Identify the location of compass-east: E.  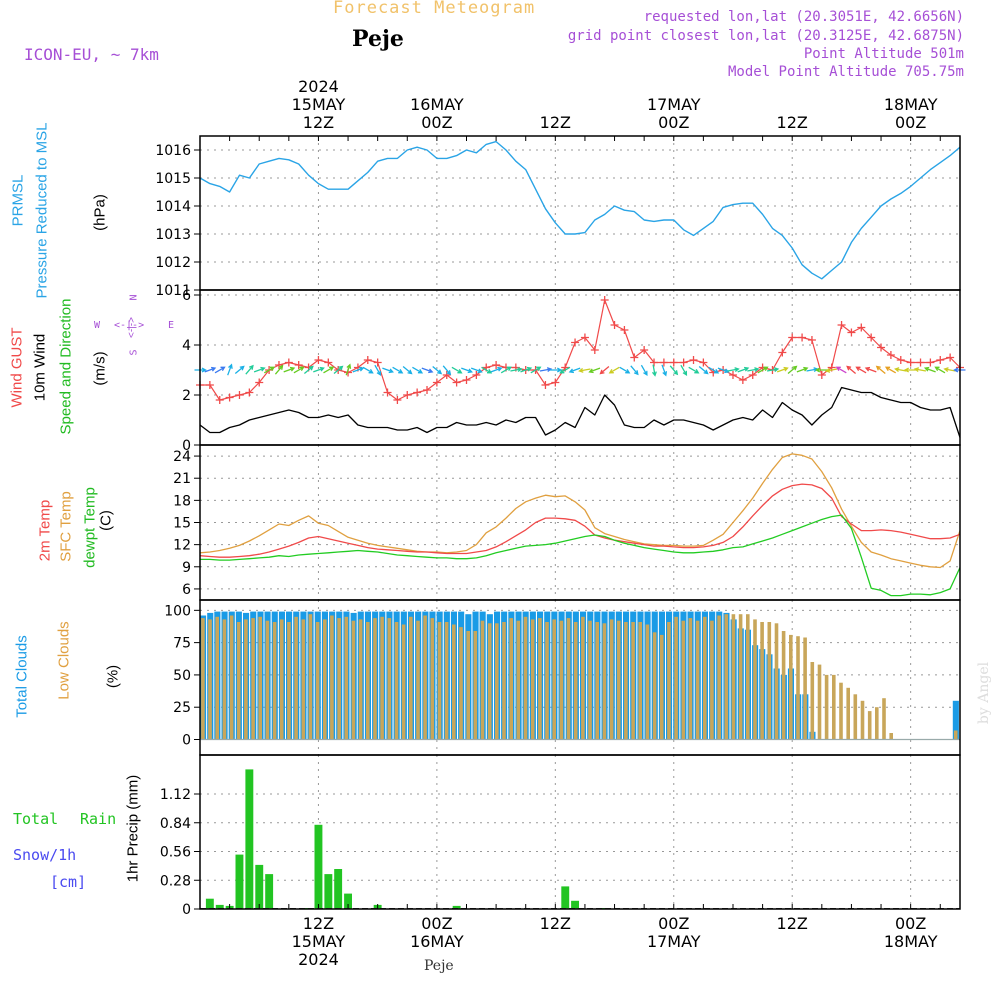
(171, 325).